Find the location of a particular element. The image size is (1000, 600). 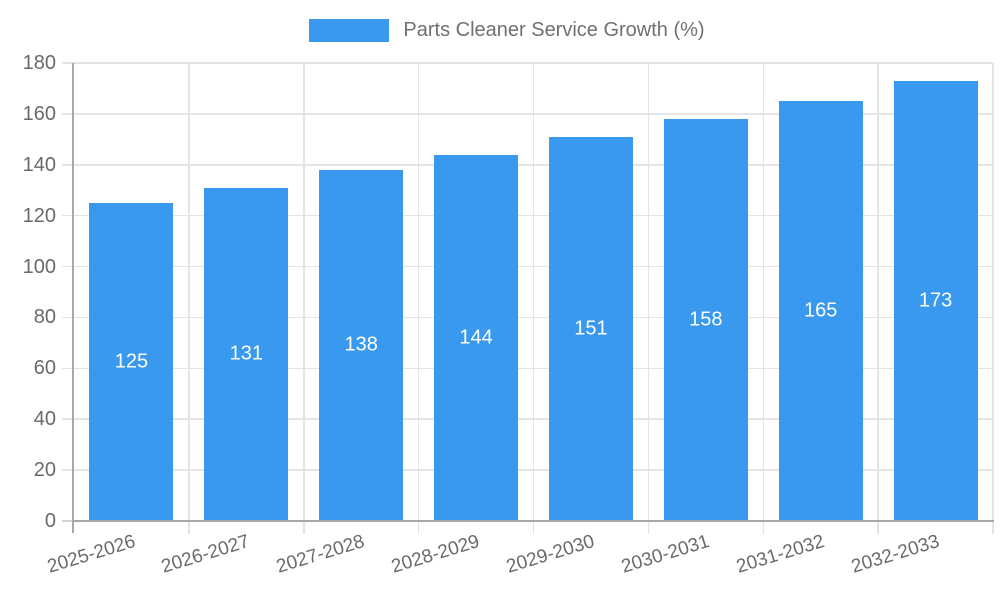

y-tick-label: 80 is located at coordinates (44, 317).